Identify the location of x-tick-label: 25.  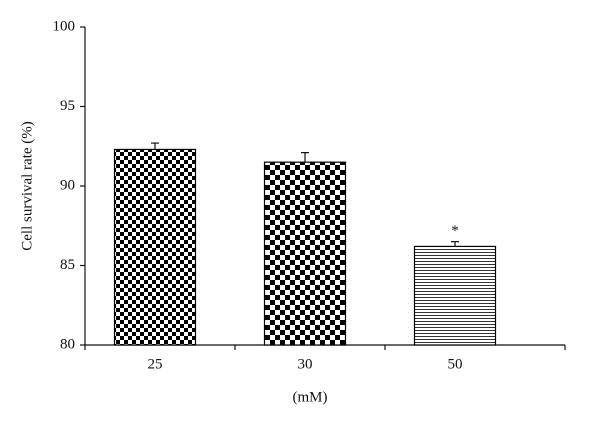
(155, 364).